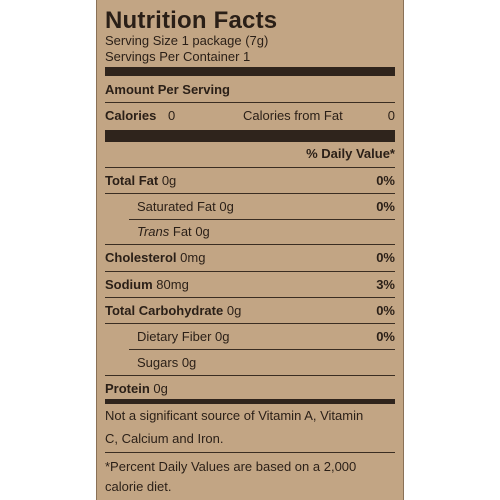  I want to click on nutrient-name: Total Fat, so click(132, 180).